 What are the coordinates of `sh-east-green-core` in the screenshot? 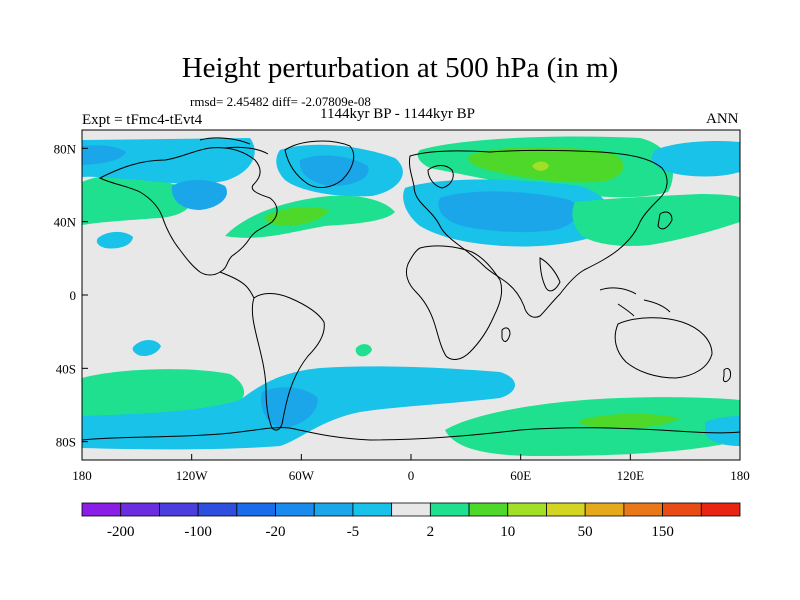 It's located at (629, 421).